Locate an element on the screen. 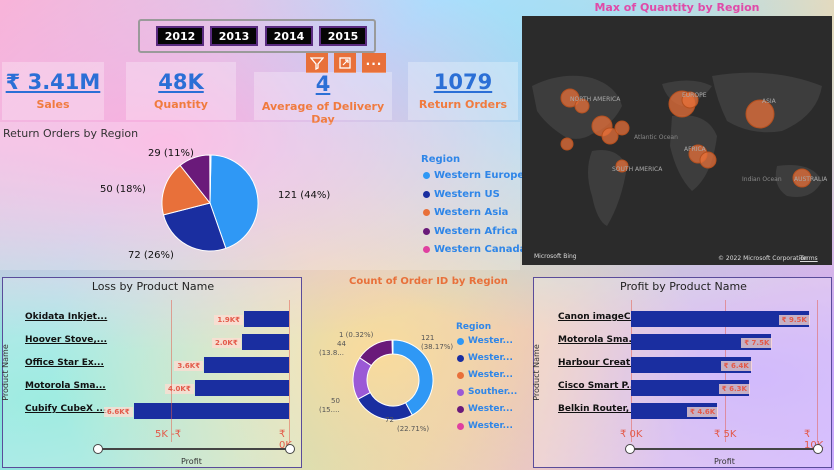 This screenshot has width=834, height=470. loss-range-slider-handle-start is located at coordinates (98, 449).